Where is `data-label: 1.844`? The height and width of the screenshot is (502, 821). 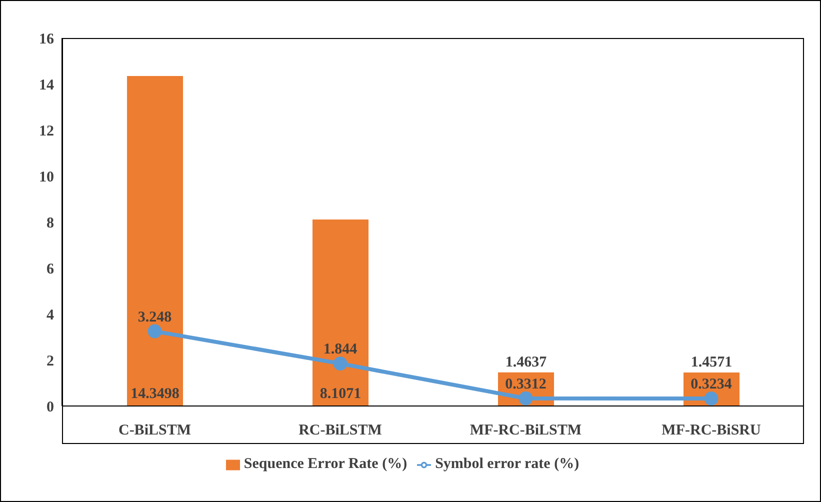
data-label: 1.844 is located at coordinates (340, 350).